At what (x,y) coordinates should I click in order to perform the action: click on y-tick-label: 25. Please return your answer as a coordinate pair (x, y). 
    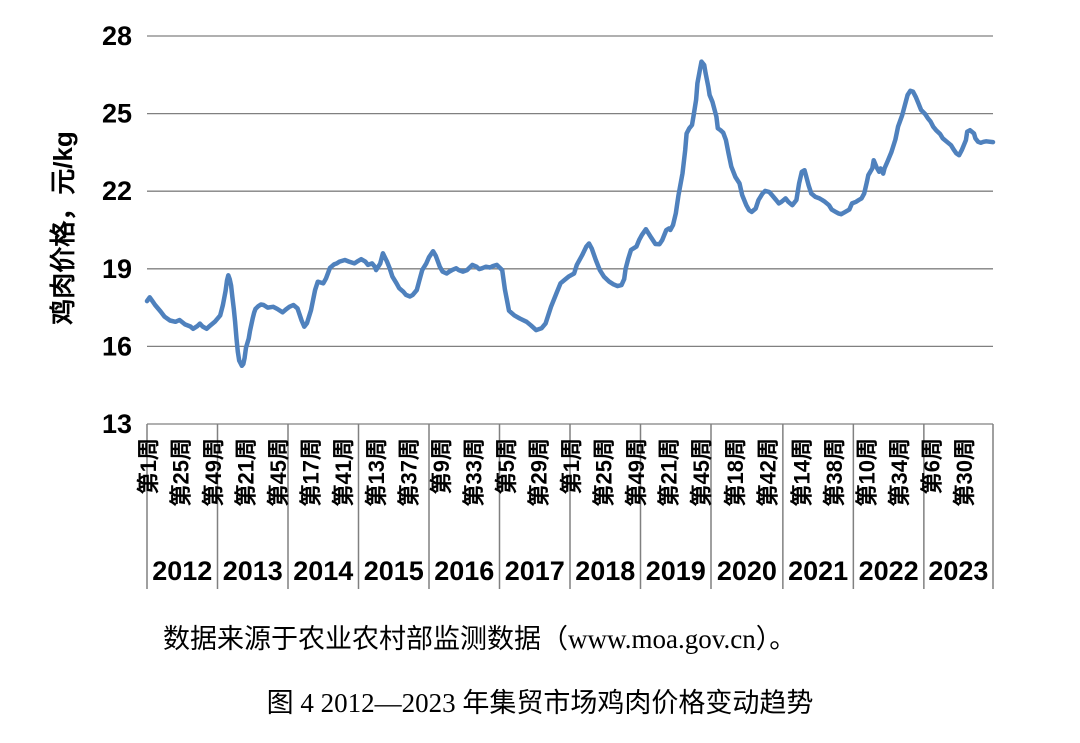
    Looking at the image, I should click on (117, 114).